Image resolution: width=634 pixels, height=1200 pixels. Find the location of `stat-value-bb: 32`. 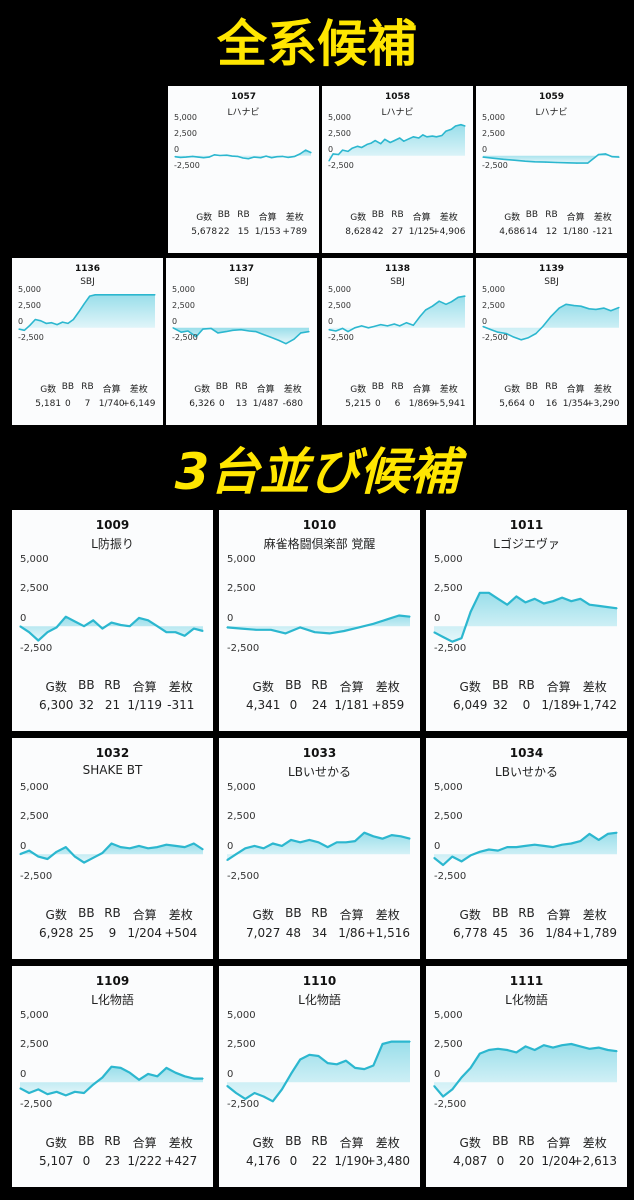

stat-value-bb: 32 is located at coordinates (500, 705).